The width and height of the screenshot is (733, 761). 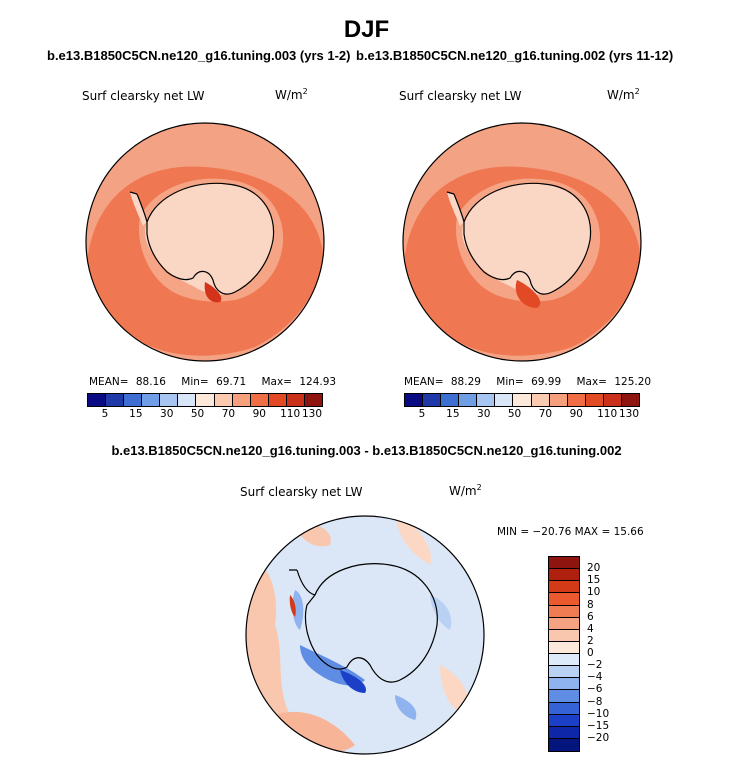 I want to click on diff-minmax: MIN = −20.76 MAX = 15.66, so click(x=570, y=532).